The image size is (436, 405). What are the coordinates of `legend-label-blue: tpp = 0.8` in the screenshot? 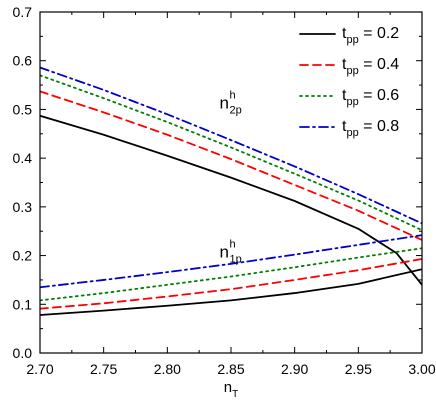 It's located at (370, 128).